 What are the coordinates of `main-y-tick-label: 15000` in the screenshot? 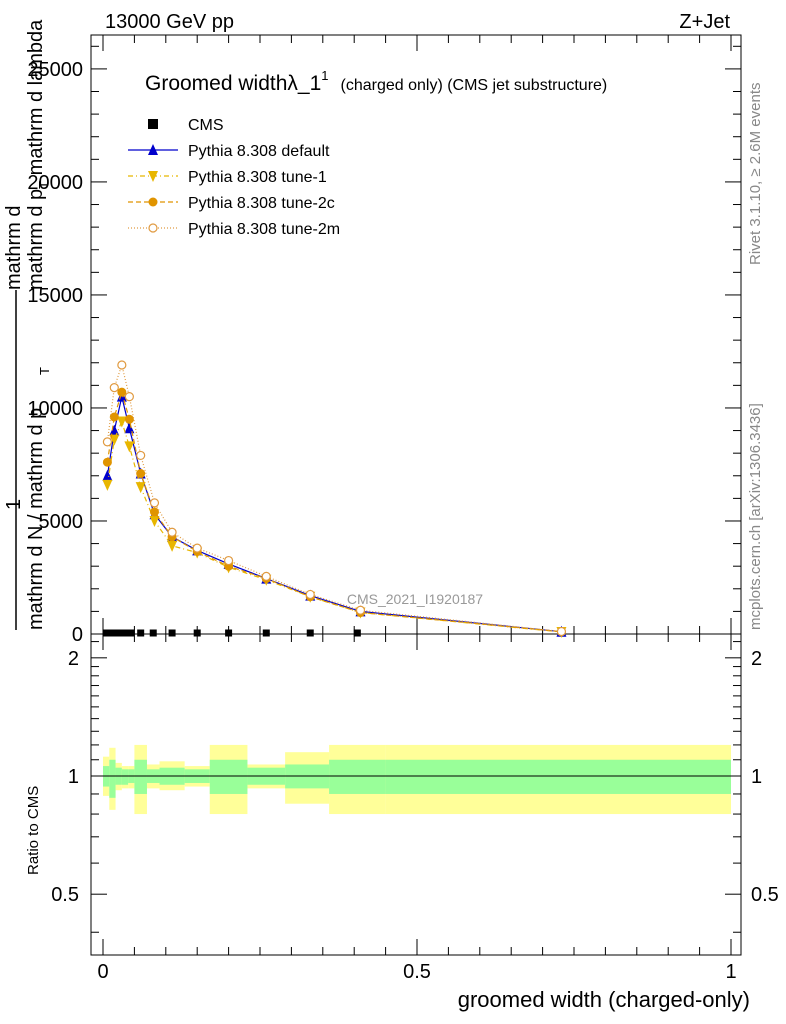 It's located at (55, 296).